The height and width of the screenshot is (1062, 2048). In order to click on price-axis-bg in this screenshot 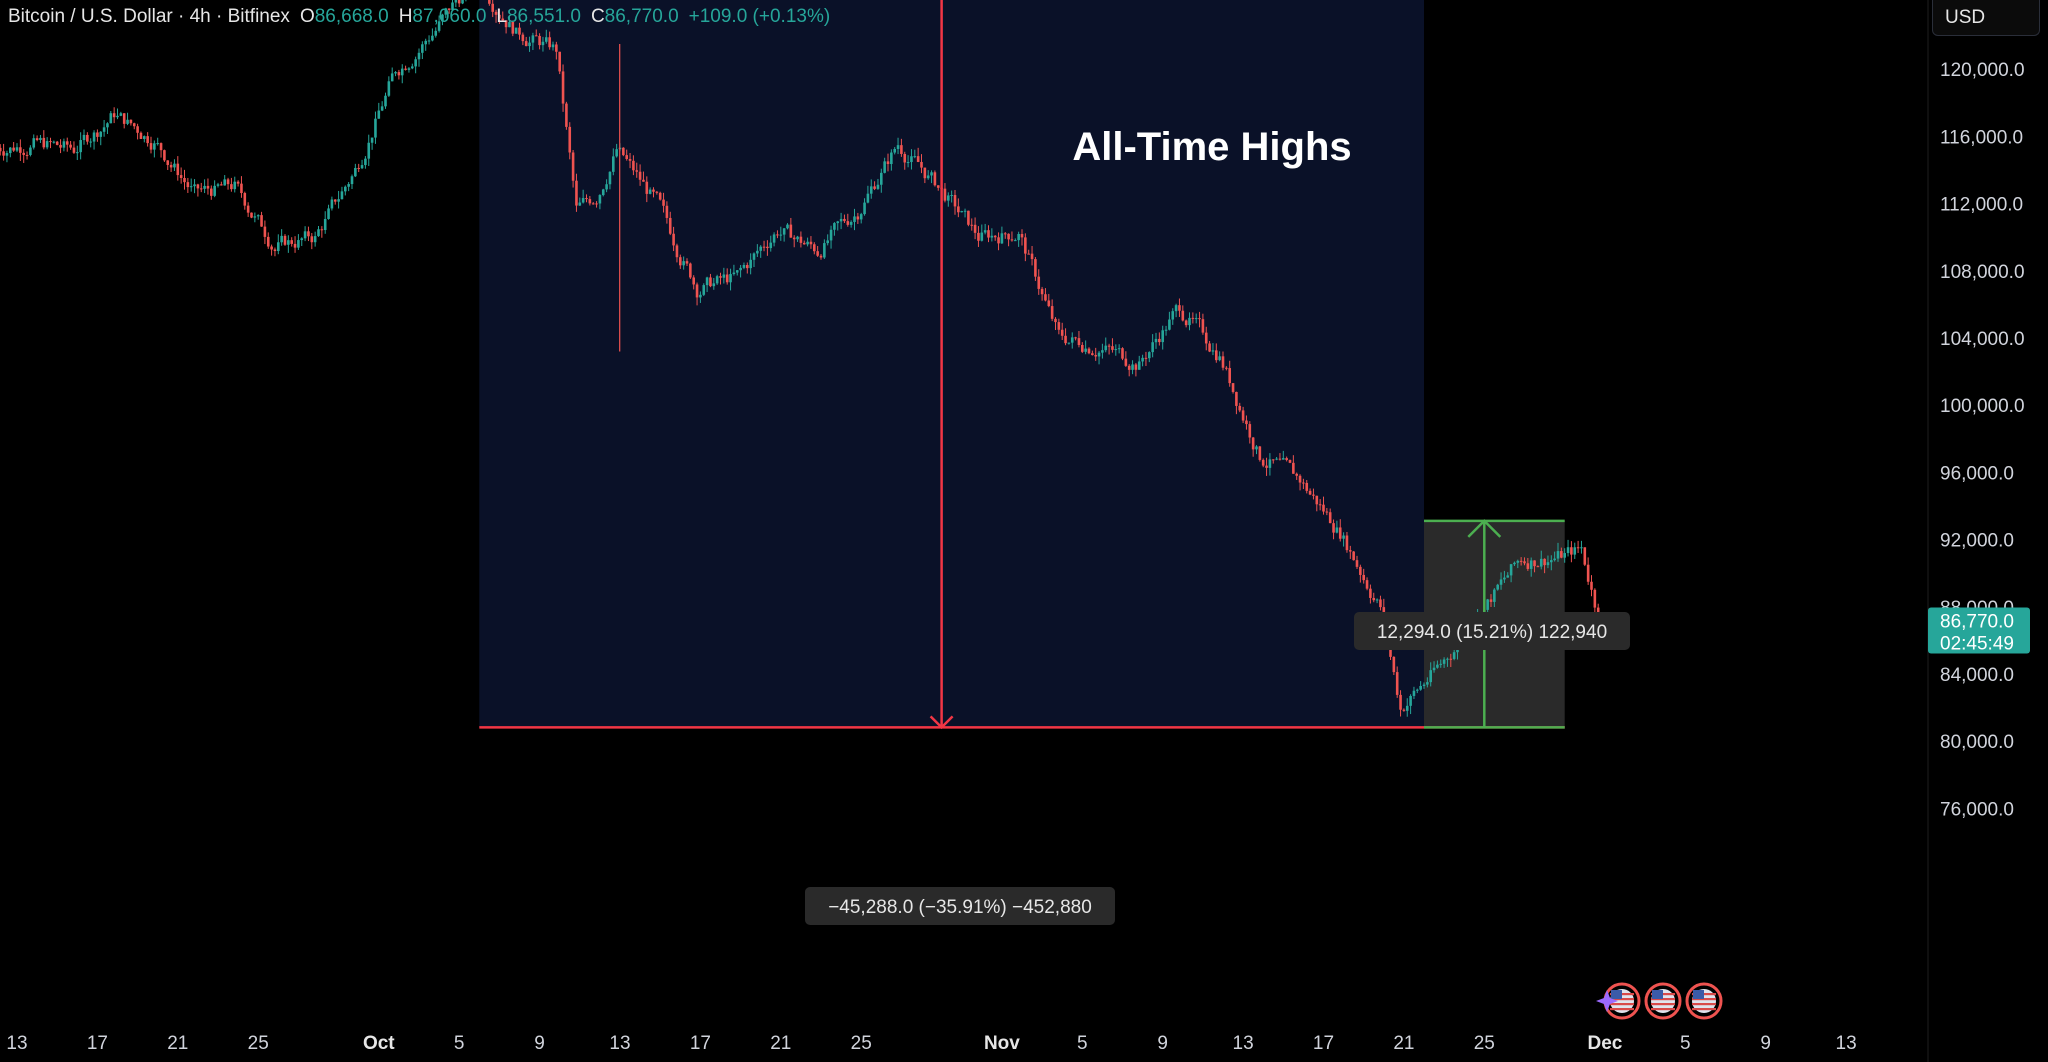, I will do `click(1988, 531)`.